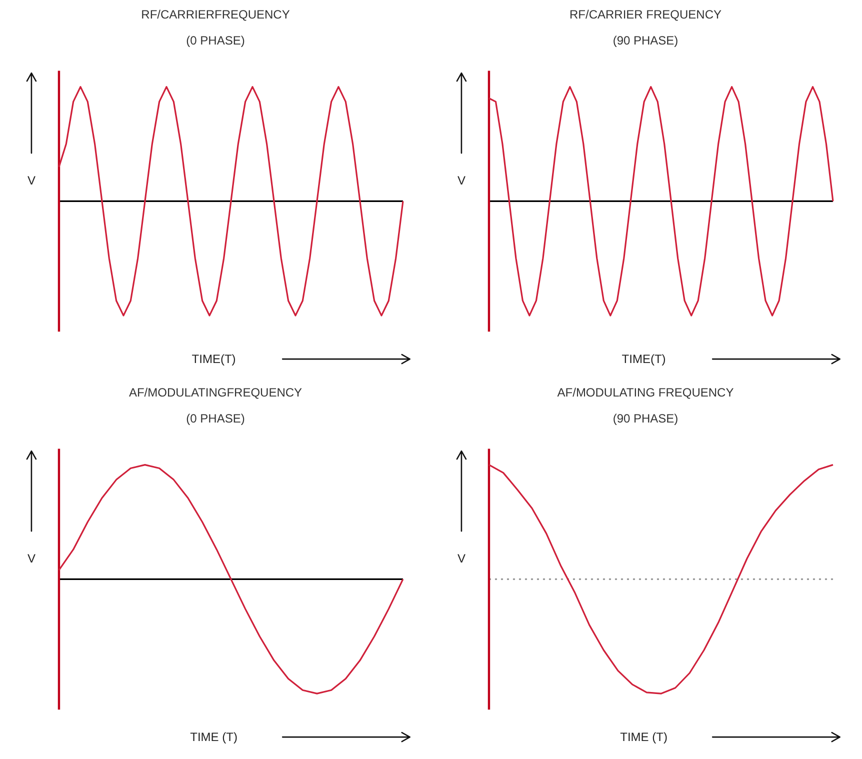  What do you see at coordinates (215, 393) in the screenshot?
I see `chart-title: AF/MODULATINGFREQUENCY` at bounding box center [215, 393].